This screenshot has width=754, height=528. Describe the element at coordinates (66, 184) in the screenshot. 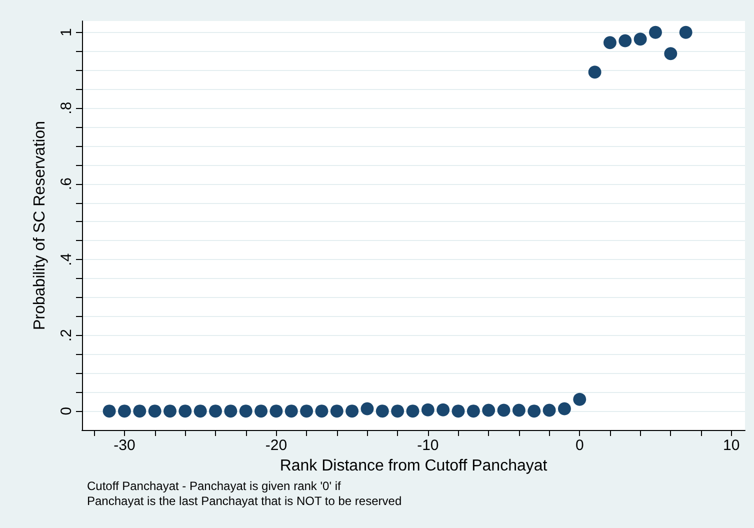

I see `y-tick-label: .6` at that location.